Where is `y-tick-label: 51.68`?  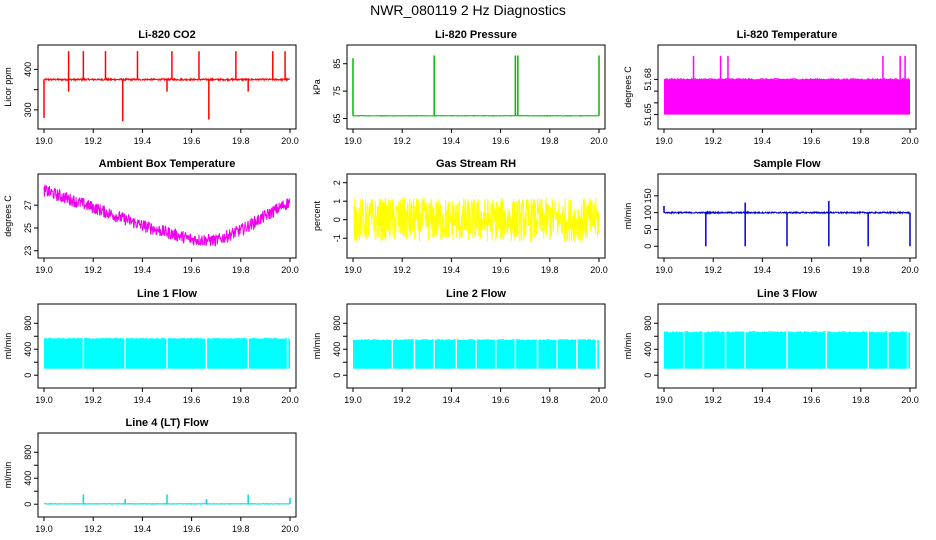 y-tick-label: 51.68 is located at coordinates (648, 79).